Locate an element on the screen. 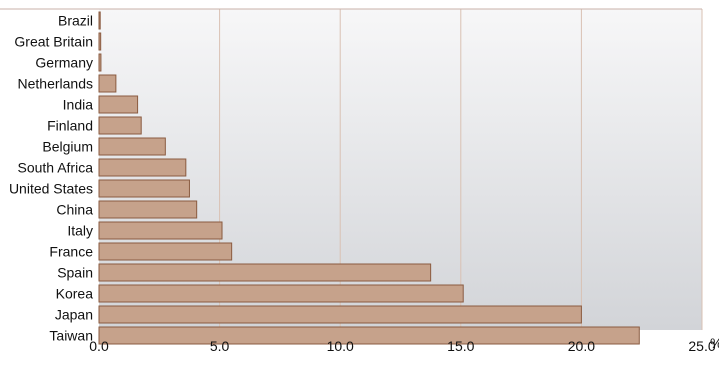  x-tick-label: 20.0 is located at coordinates (581, 346).